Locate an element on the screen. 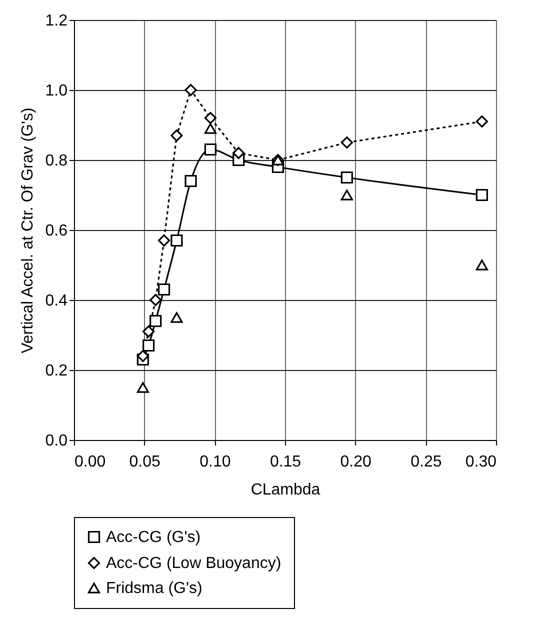  x-tick-label: 0.30 is located at coordinates (481, 462).